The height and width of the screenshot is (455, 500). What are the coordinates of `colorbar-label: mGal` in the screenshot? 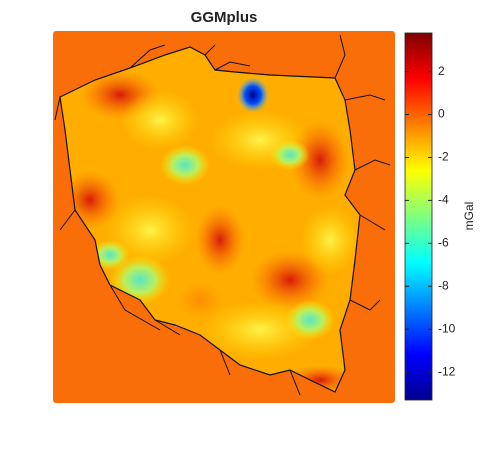 It's located at (469, 216).